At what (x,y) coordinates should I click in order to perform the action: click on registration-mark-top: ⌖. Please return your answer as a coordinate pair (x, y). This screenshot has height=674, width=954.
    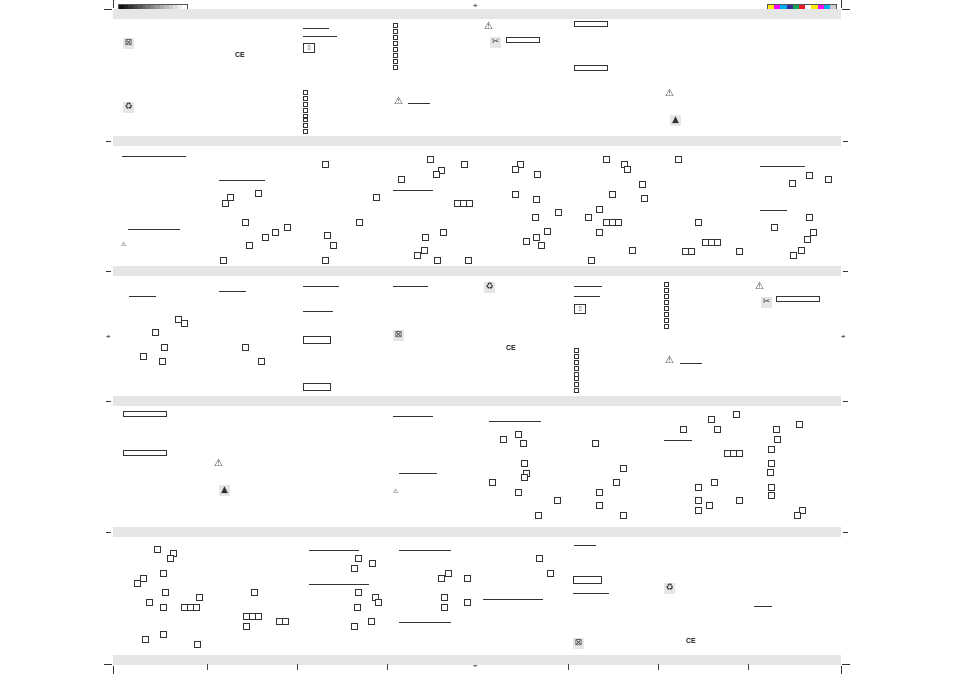
    Looking at the image, I should click on (475, 5).